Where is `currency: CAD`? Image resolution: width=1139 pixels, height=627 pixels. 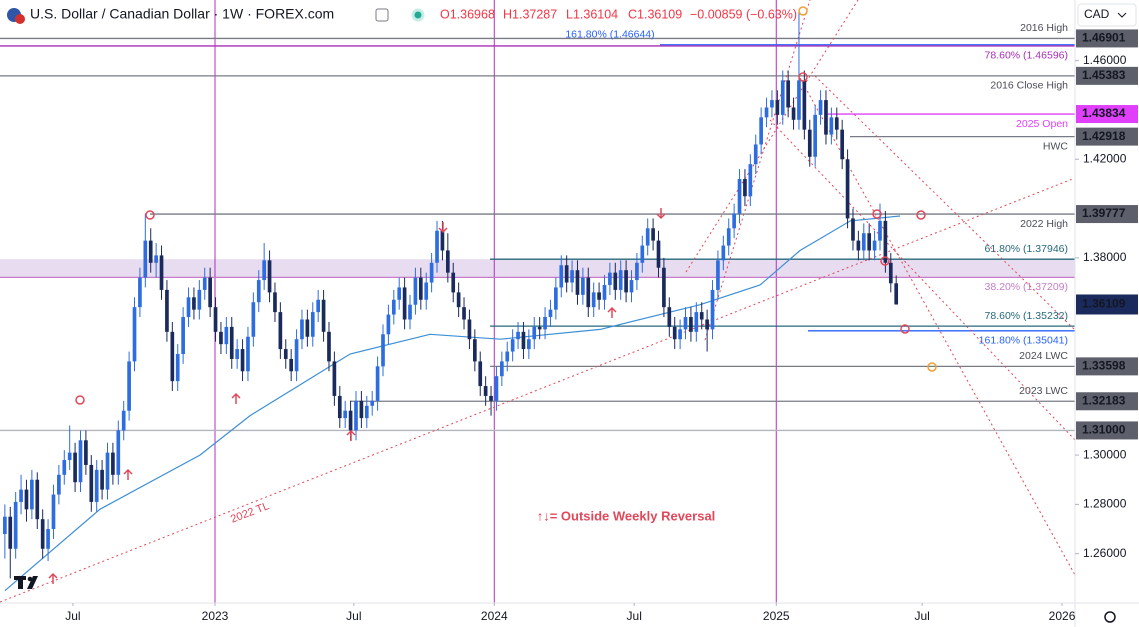
currency: CAD is located at coordinates (1097, 14).